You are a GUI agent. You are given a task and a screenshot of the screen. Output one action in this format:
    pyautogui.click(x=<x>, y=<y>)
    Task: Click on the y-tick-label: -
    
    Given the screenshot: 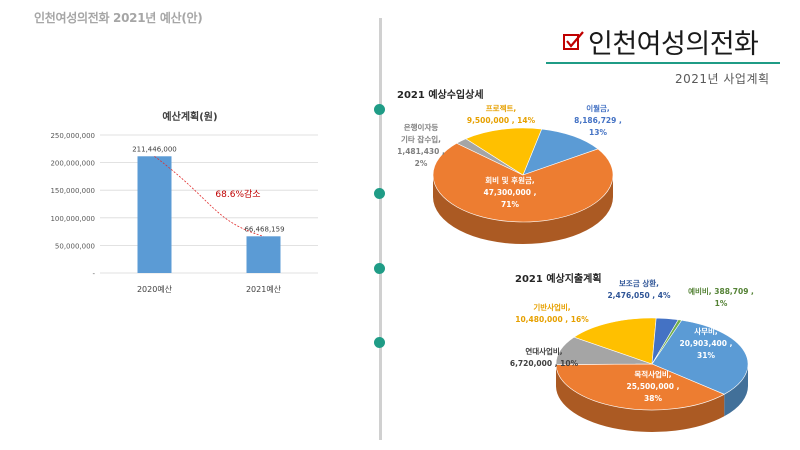 What is the action you would take?
    pyautogui.click(x=93, y=274)
    